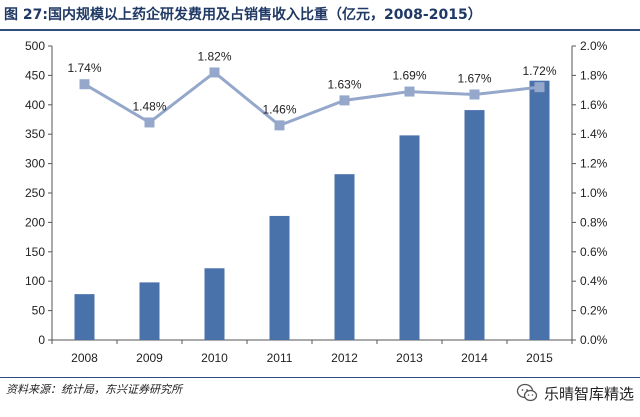  What do you see at coordinates (594, 75) in the screenshot?
I see `right-tick-label: 1.8%` at bounding box center [594, 75].